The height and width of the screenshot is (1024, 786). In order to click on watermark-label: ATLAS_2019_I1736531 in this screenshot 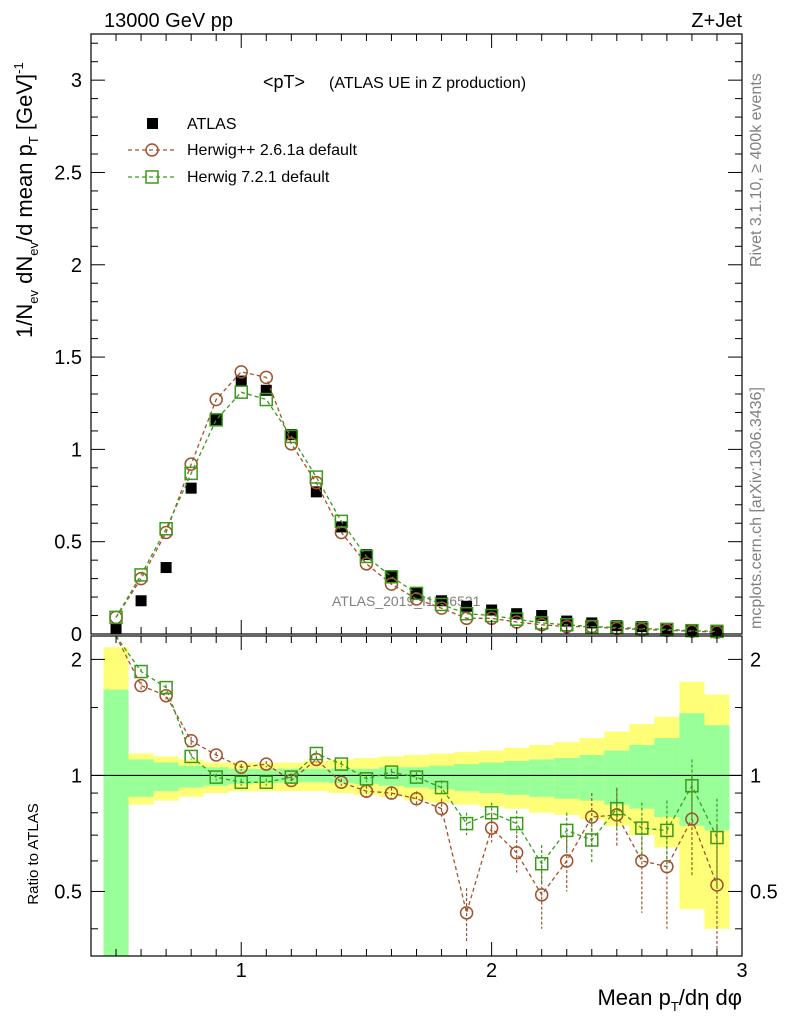, I will do `click(406, 601)`.